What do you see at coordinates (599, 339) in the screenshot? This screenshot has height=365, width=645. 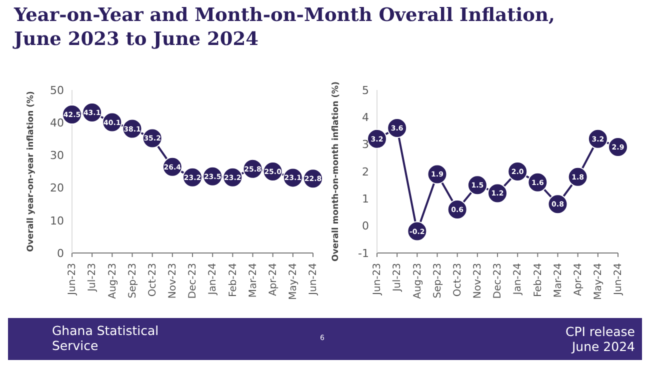 I see `text: CPI release June 2024` at bounding box center [599, 339].